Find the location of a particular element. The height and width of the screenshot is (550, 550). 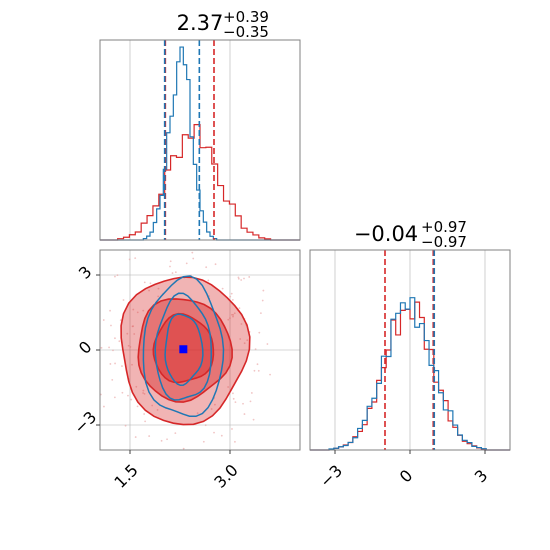

title-param1-value: 2.37 is located at coordinates (200, 23).